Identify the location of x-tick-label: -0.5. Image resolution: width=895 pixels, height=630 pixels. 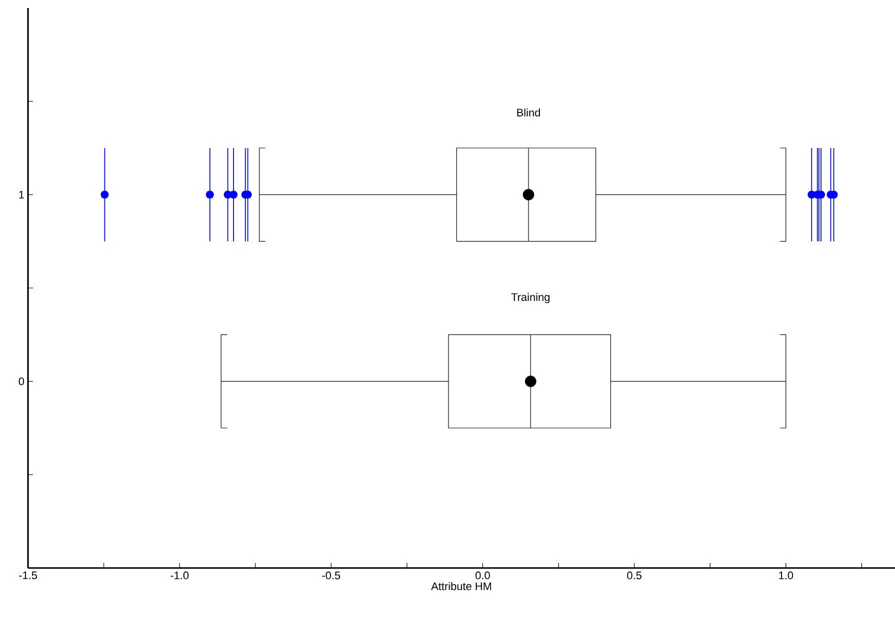
(331, 576).